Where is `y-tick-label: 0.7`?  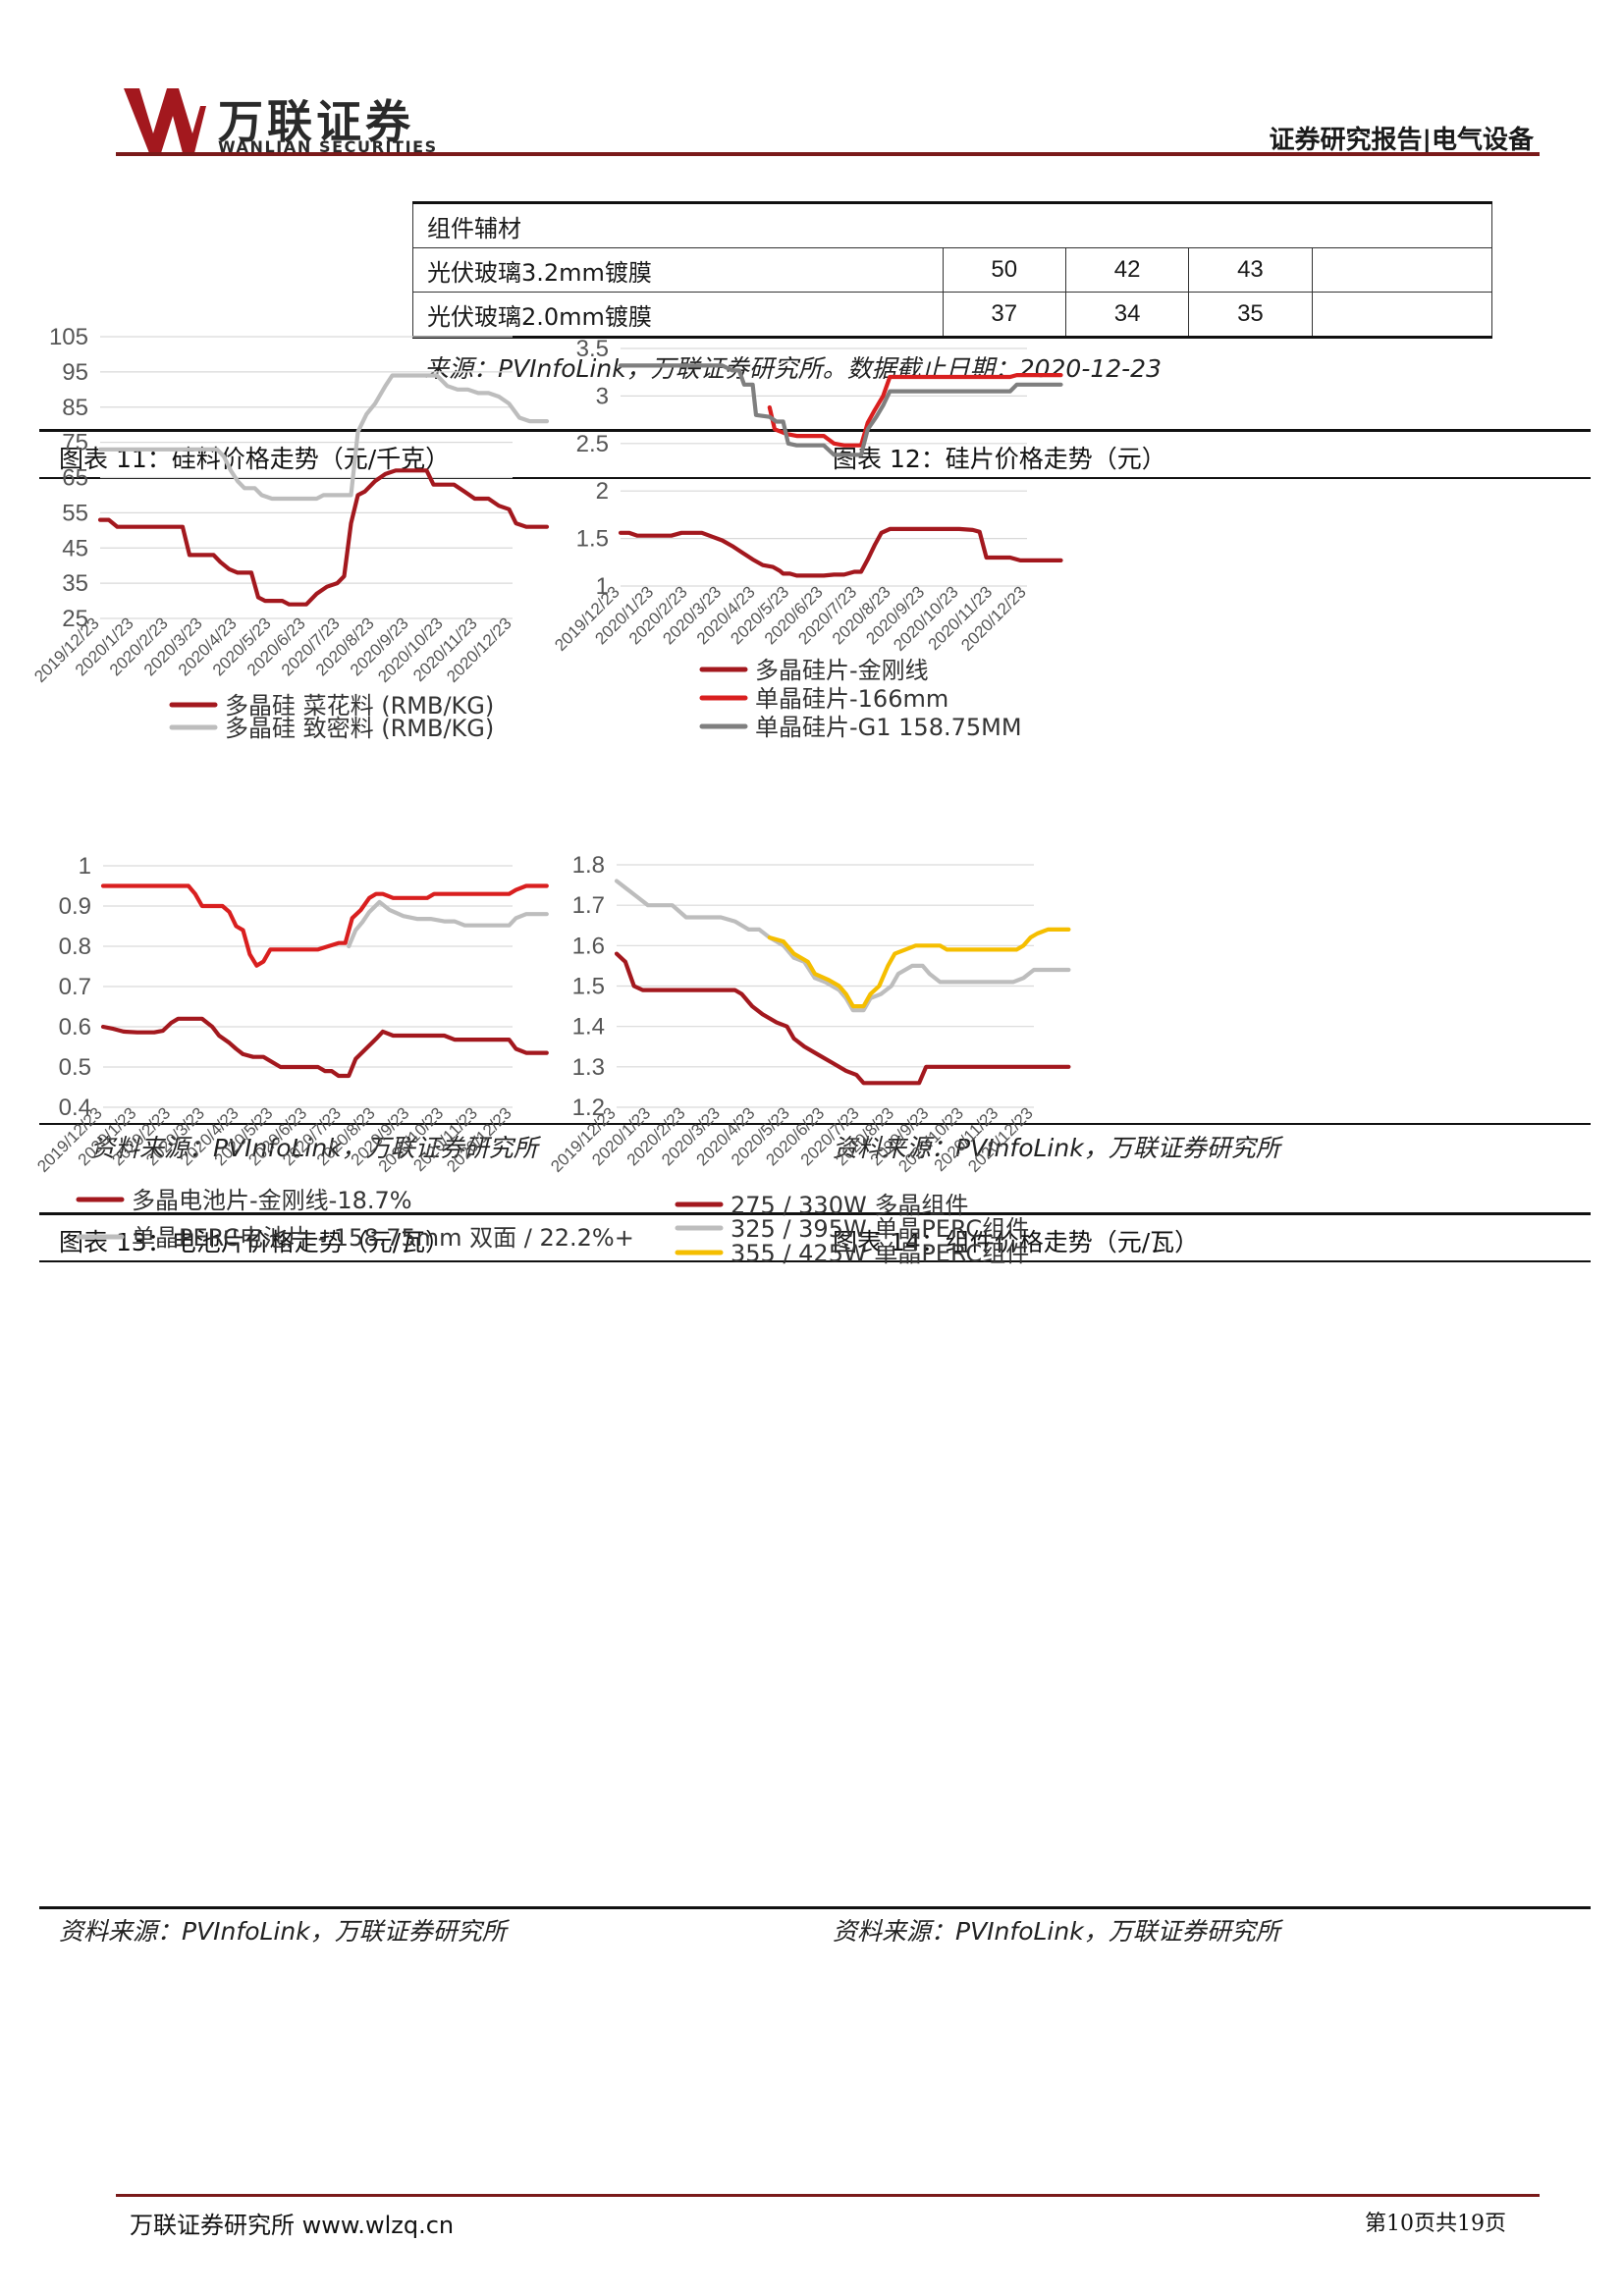 y-tick-label: 0.7 is located at coordinates (75, 987).